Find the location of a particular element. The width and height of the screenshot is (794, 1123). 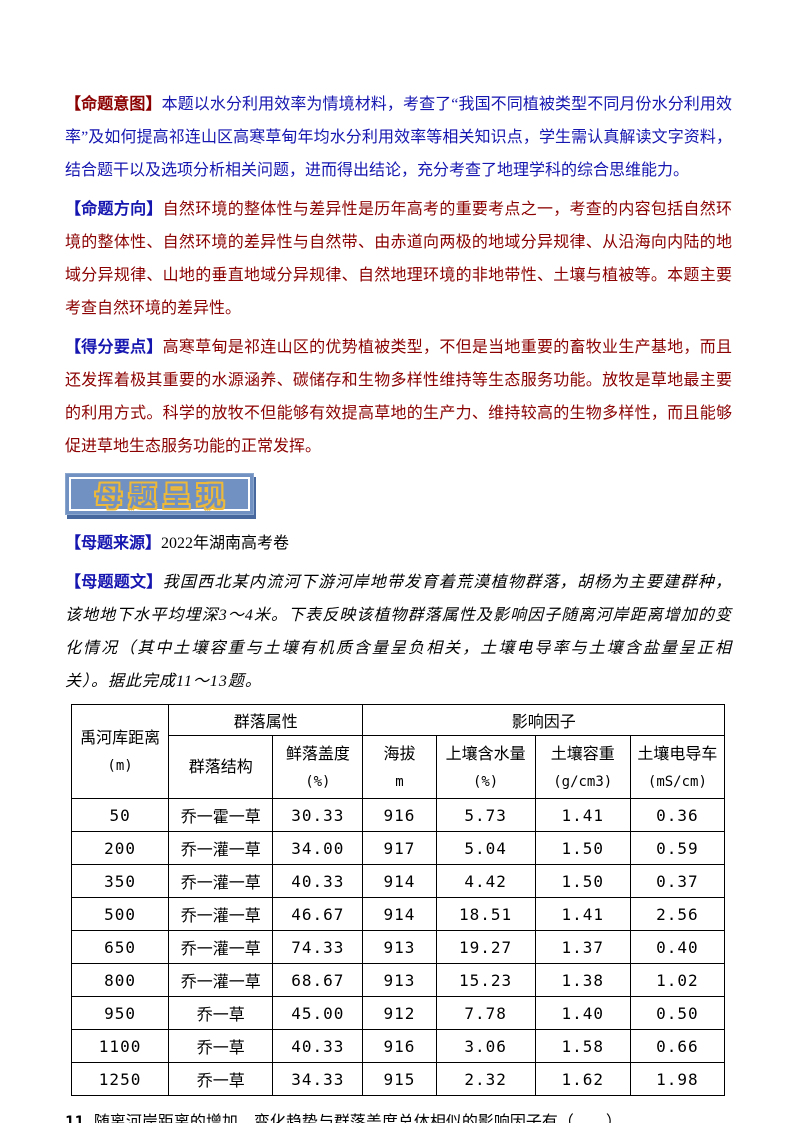

header-group-factors: 影响因子 is located at coordinates (543, 720).